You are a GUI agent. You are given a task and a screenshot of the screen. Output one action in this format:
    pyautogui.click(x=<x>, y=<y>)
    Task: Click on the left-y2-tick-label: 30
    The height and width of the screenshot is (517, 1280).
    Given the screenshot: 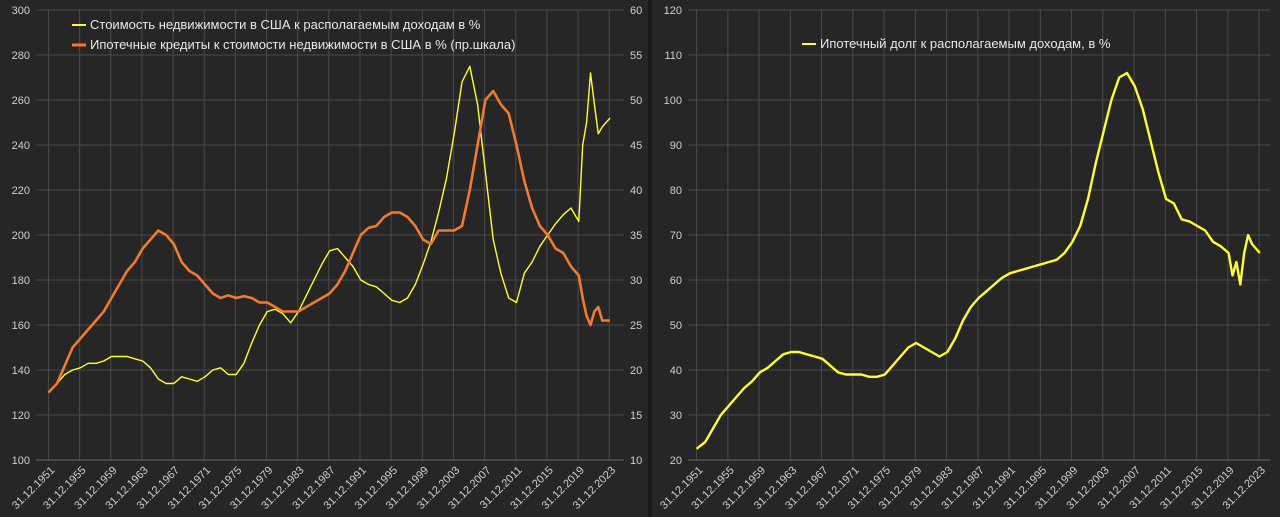 What is the action you would take?
    pyautogui.click(x=636, y=281)
    